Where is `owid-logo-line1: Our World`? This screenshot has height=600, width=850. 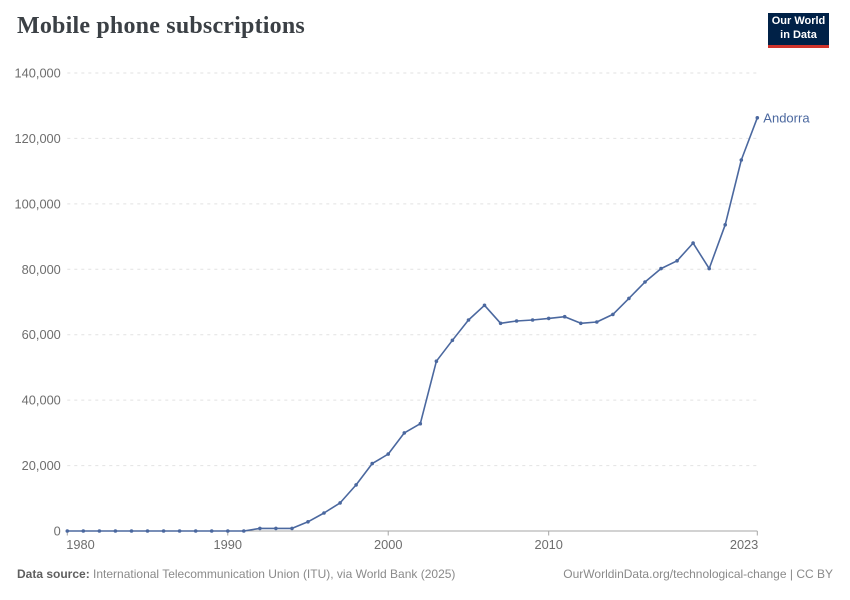 owid-logo-line1: Our World is located at coordinates (798, 21).